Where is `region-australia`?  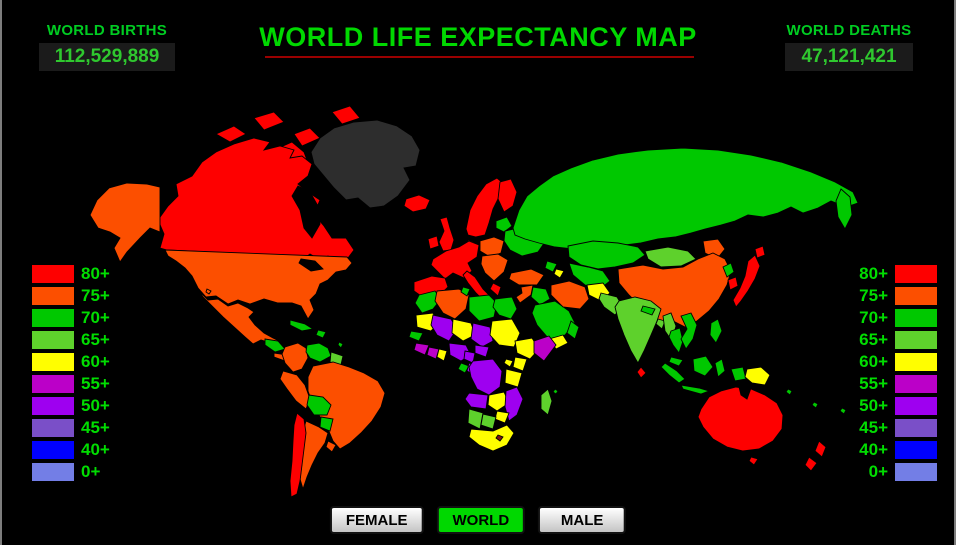 region-australia is located at coordinates (740, 419).